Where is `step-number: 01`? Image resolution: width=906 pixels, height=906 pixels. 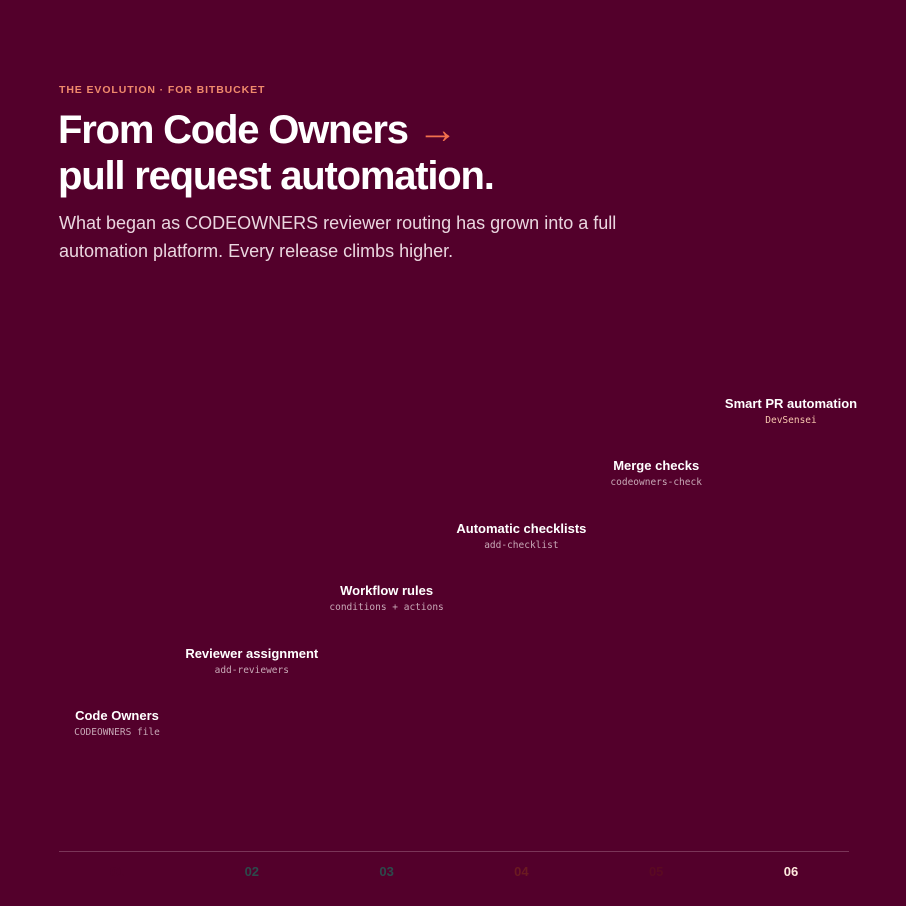
step-number: 01 is located at coordinates (117, 871).